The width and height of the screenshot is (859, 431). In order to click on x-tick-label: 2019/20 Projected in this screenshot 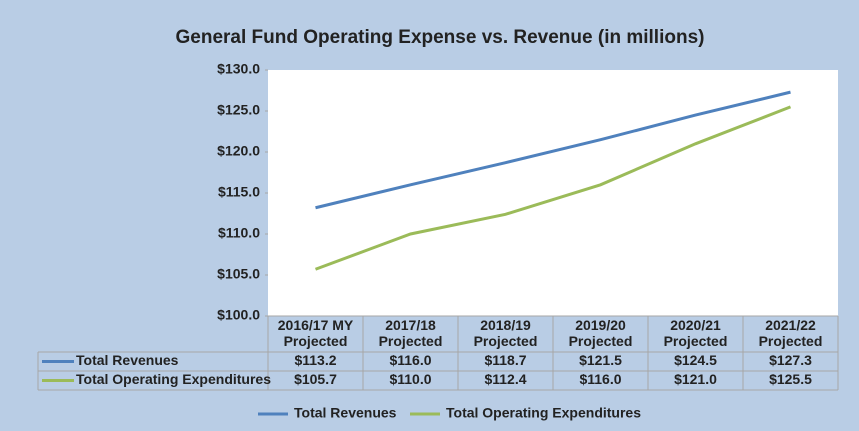, I will do `click(601, 333)`.